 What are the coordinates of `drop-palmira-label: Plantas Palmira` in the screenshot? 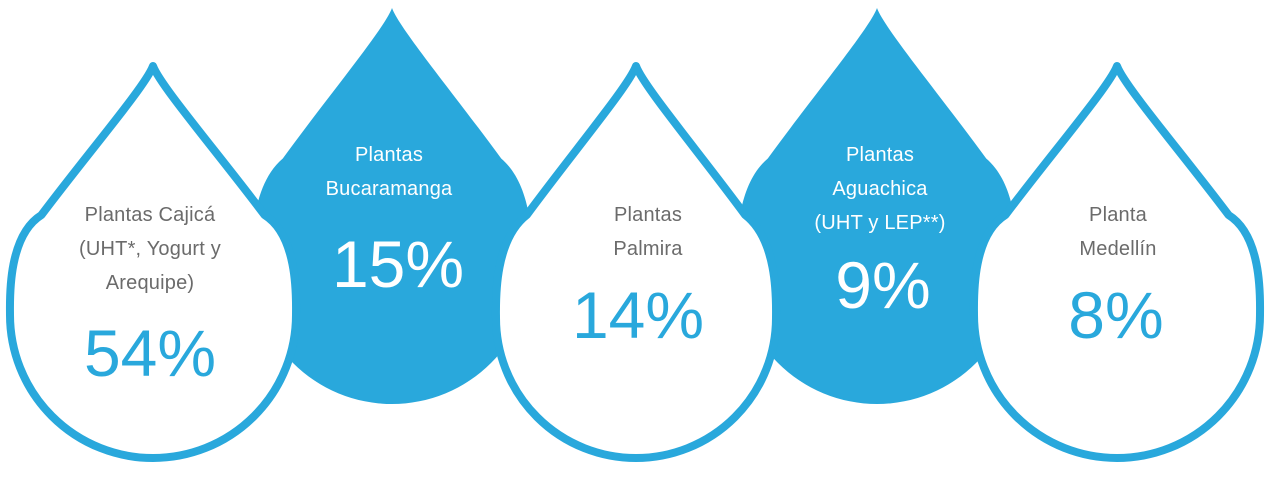 It's located at (648, 232).